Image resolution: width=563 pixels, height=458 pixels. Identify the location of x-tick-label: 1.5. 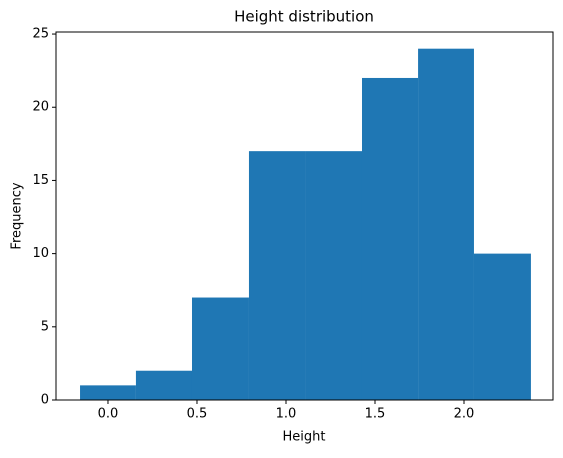
(375, 414).